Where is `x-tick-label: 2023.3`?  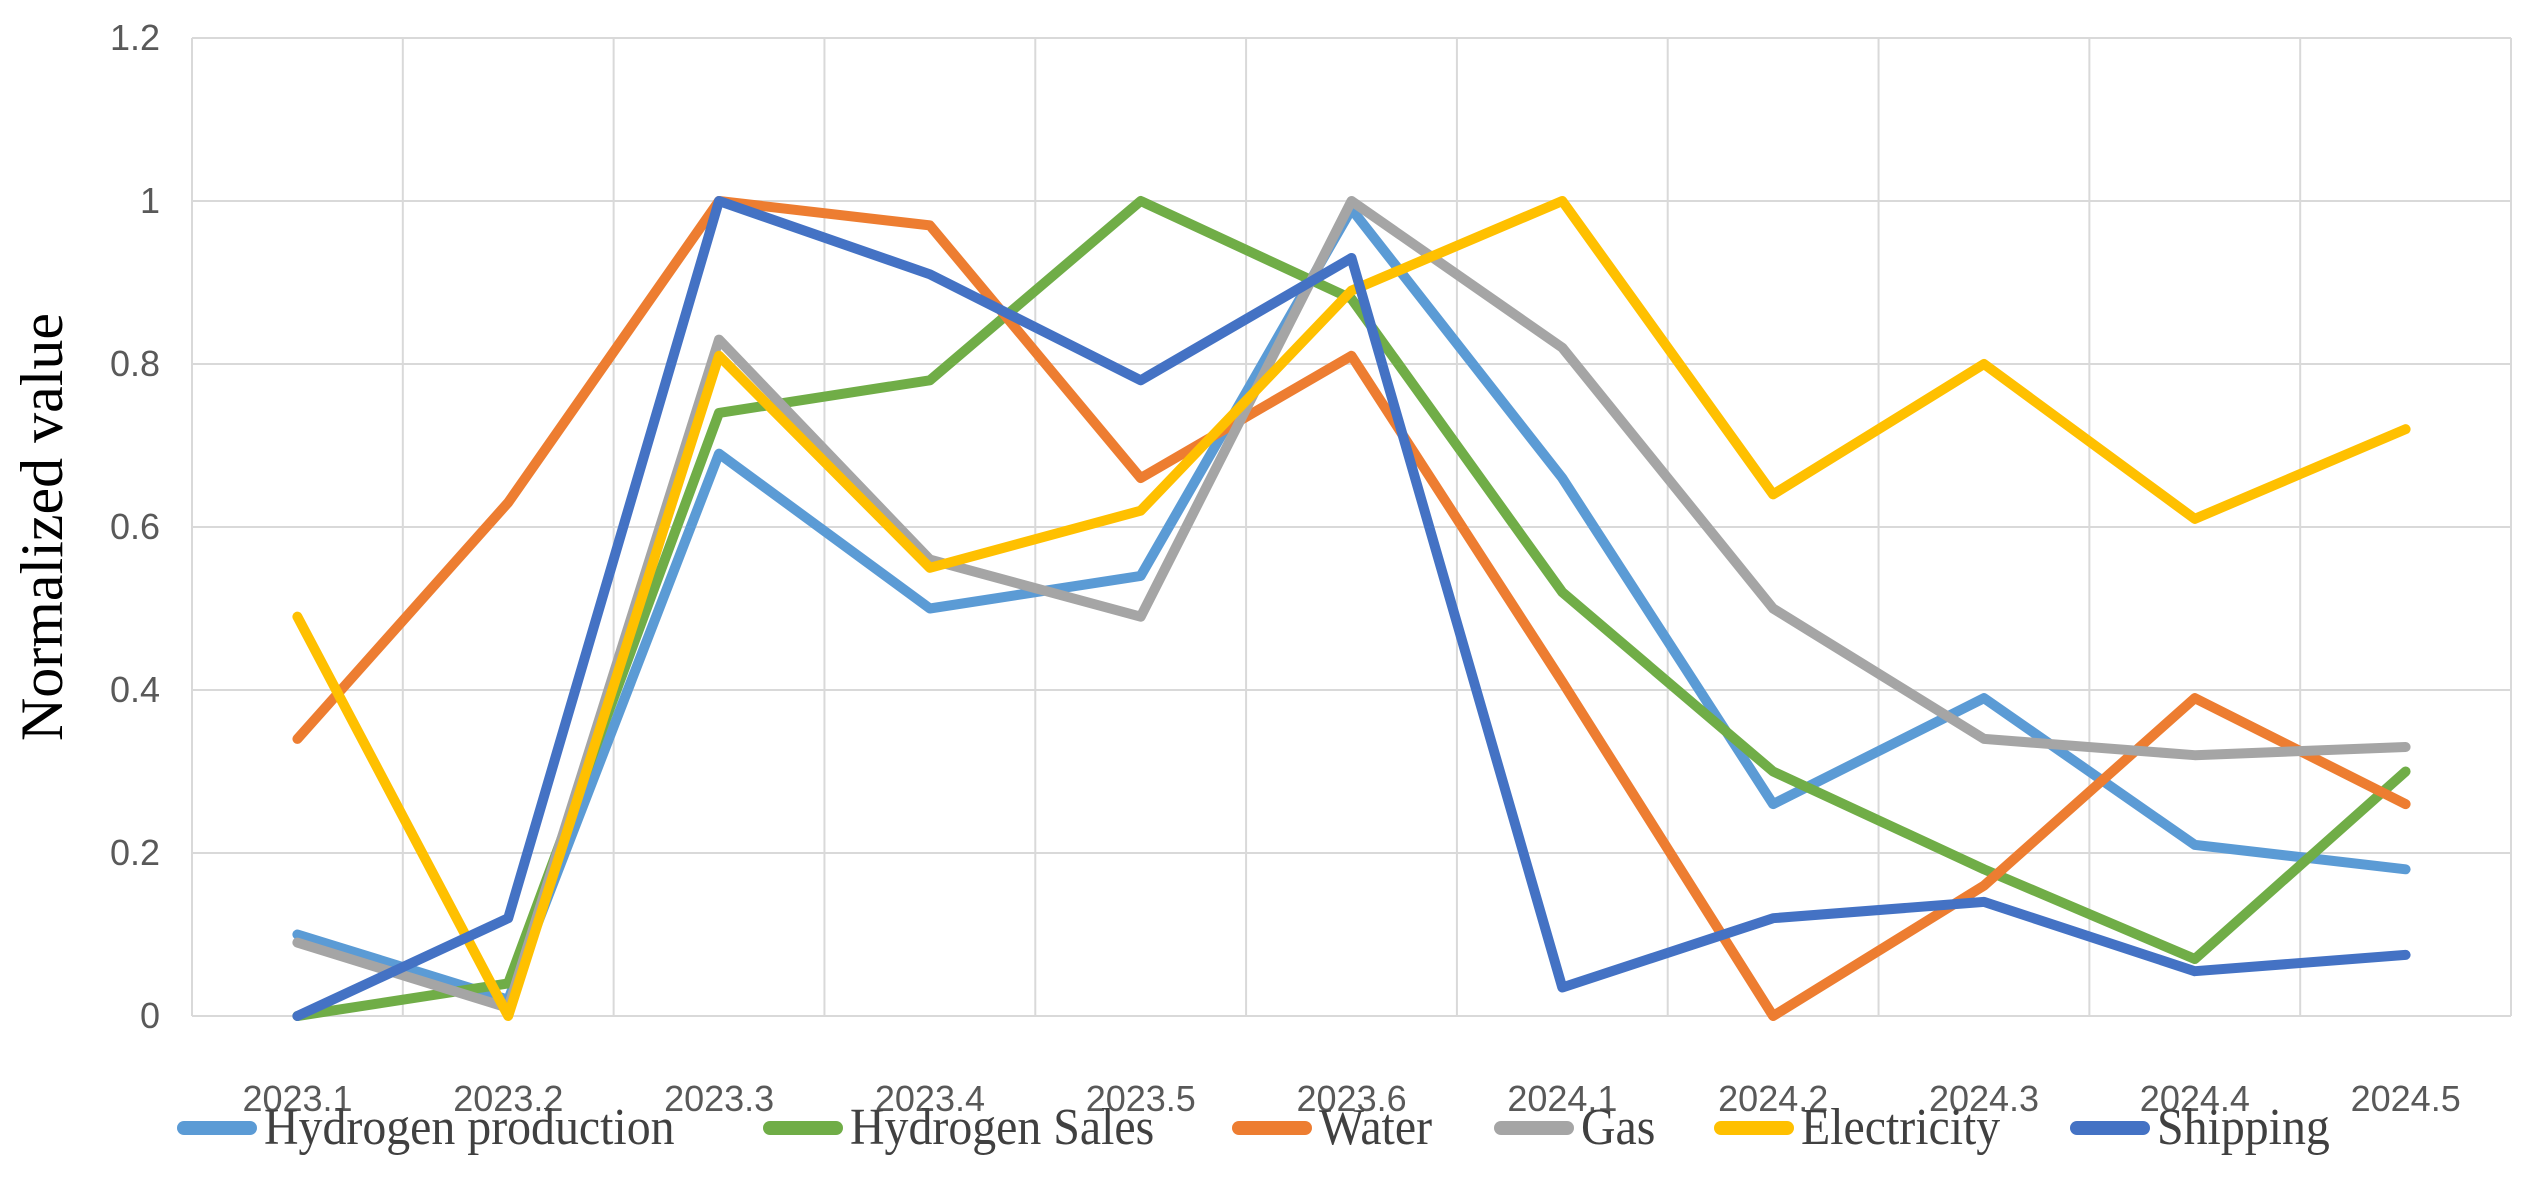 x-tick-label: 2023.3 is located at coordinates (719, 1098).